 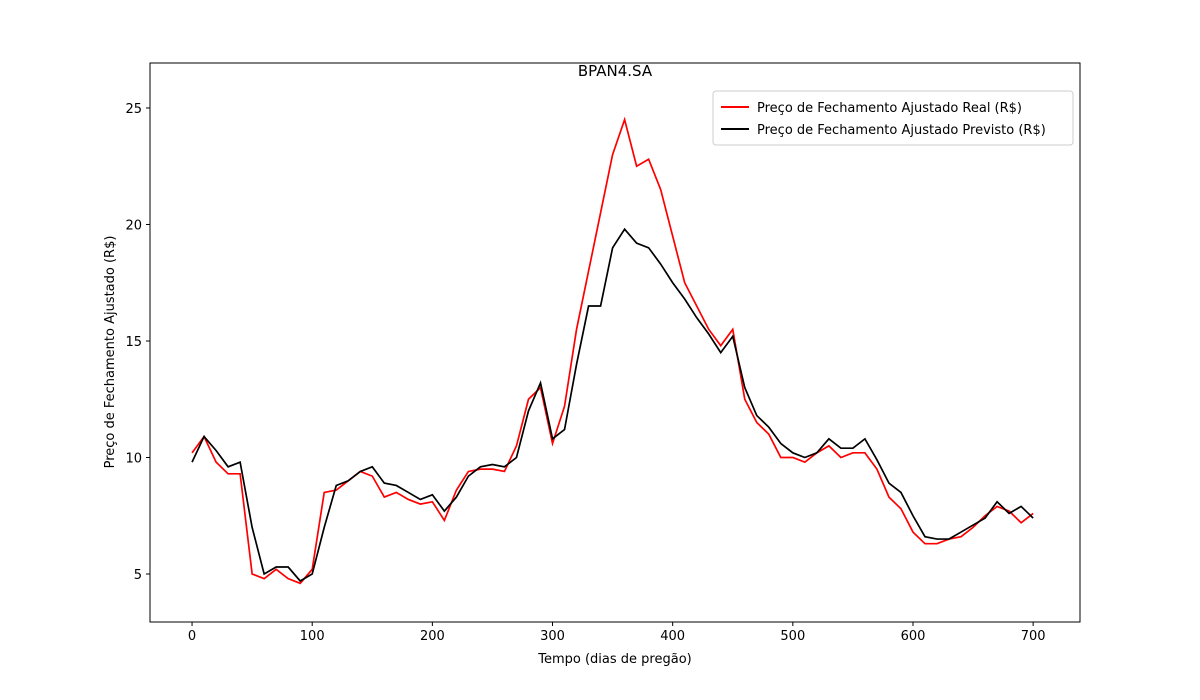 What do you see at coordinates (1033, 636) in the screenshot?
I see `x-tick-label: 700` at bounding box center [1033, 636].